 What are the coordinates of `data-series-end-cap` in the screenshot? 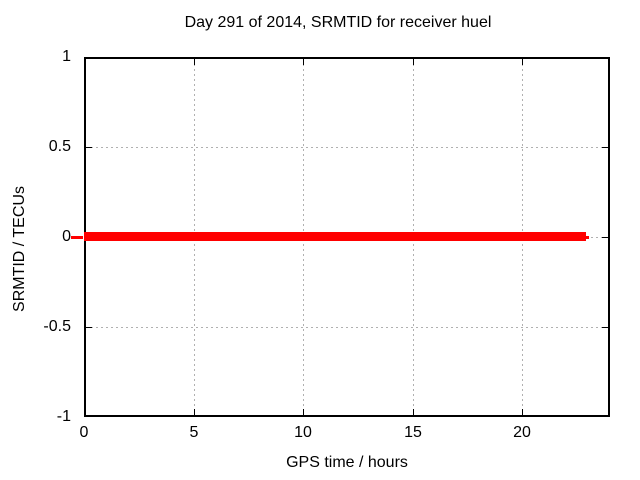 It's located at (587, 237).